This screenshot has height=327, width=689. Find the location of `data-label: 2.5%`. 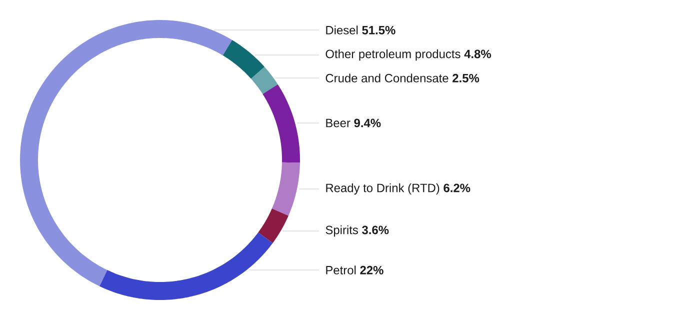

data-label: 2.5% is located at coordinates (466, 78).